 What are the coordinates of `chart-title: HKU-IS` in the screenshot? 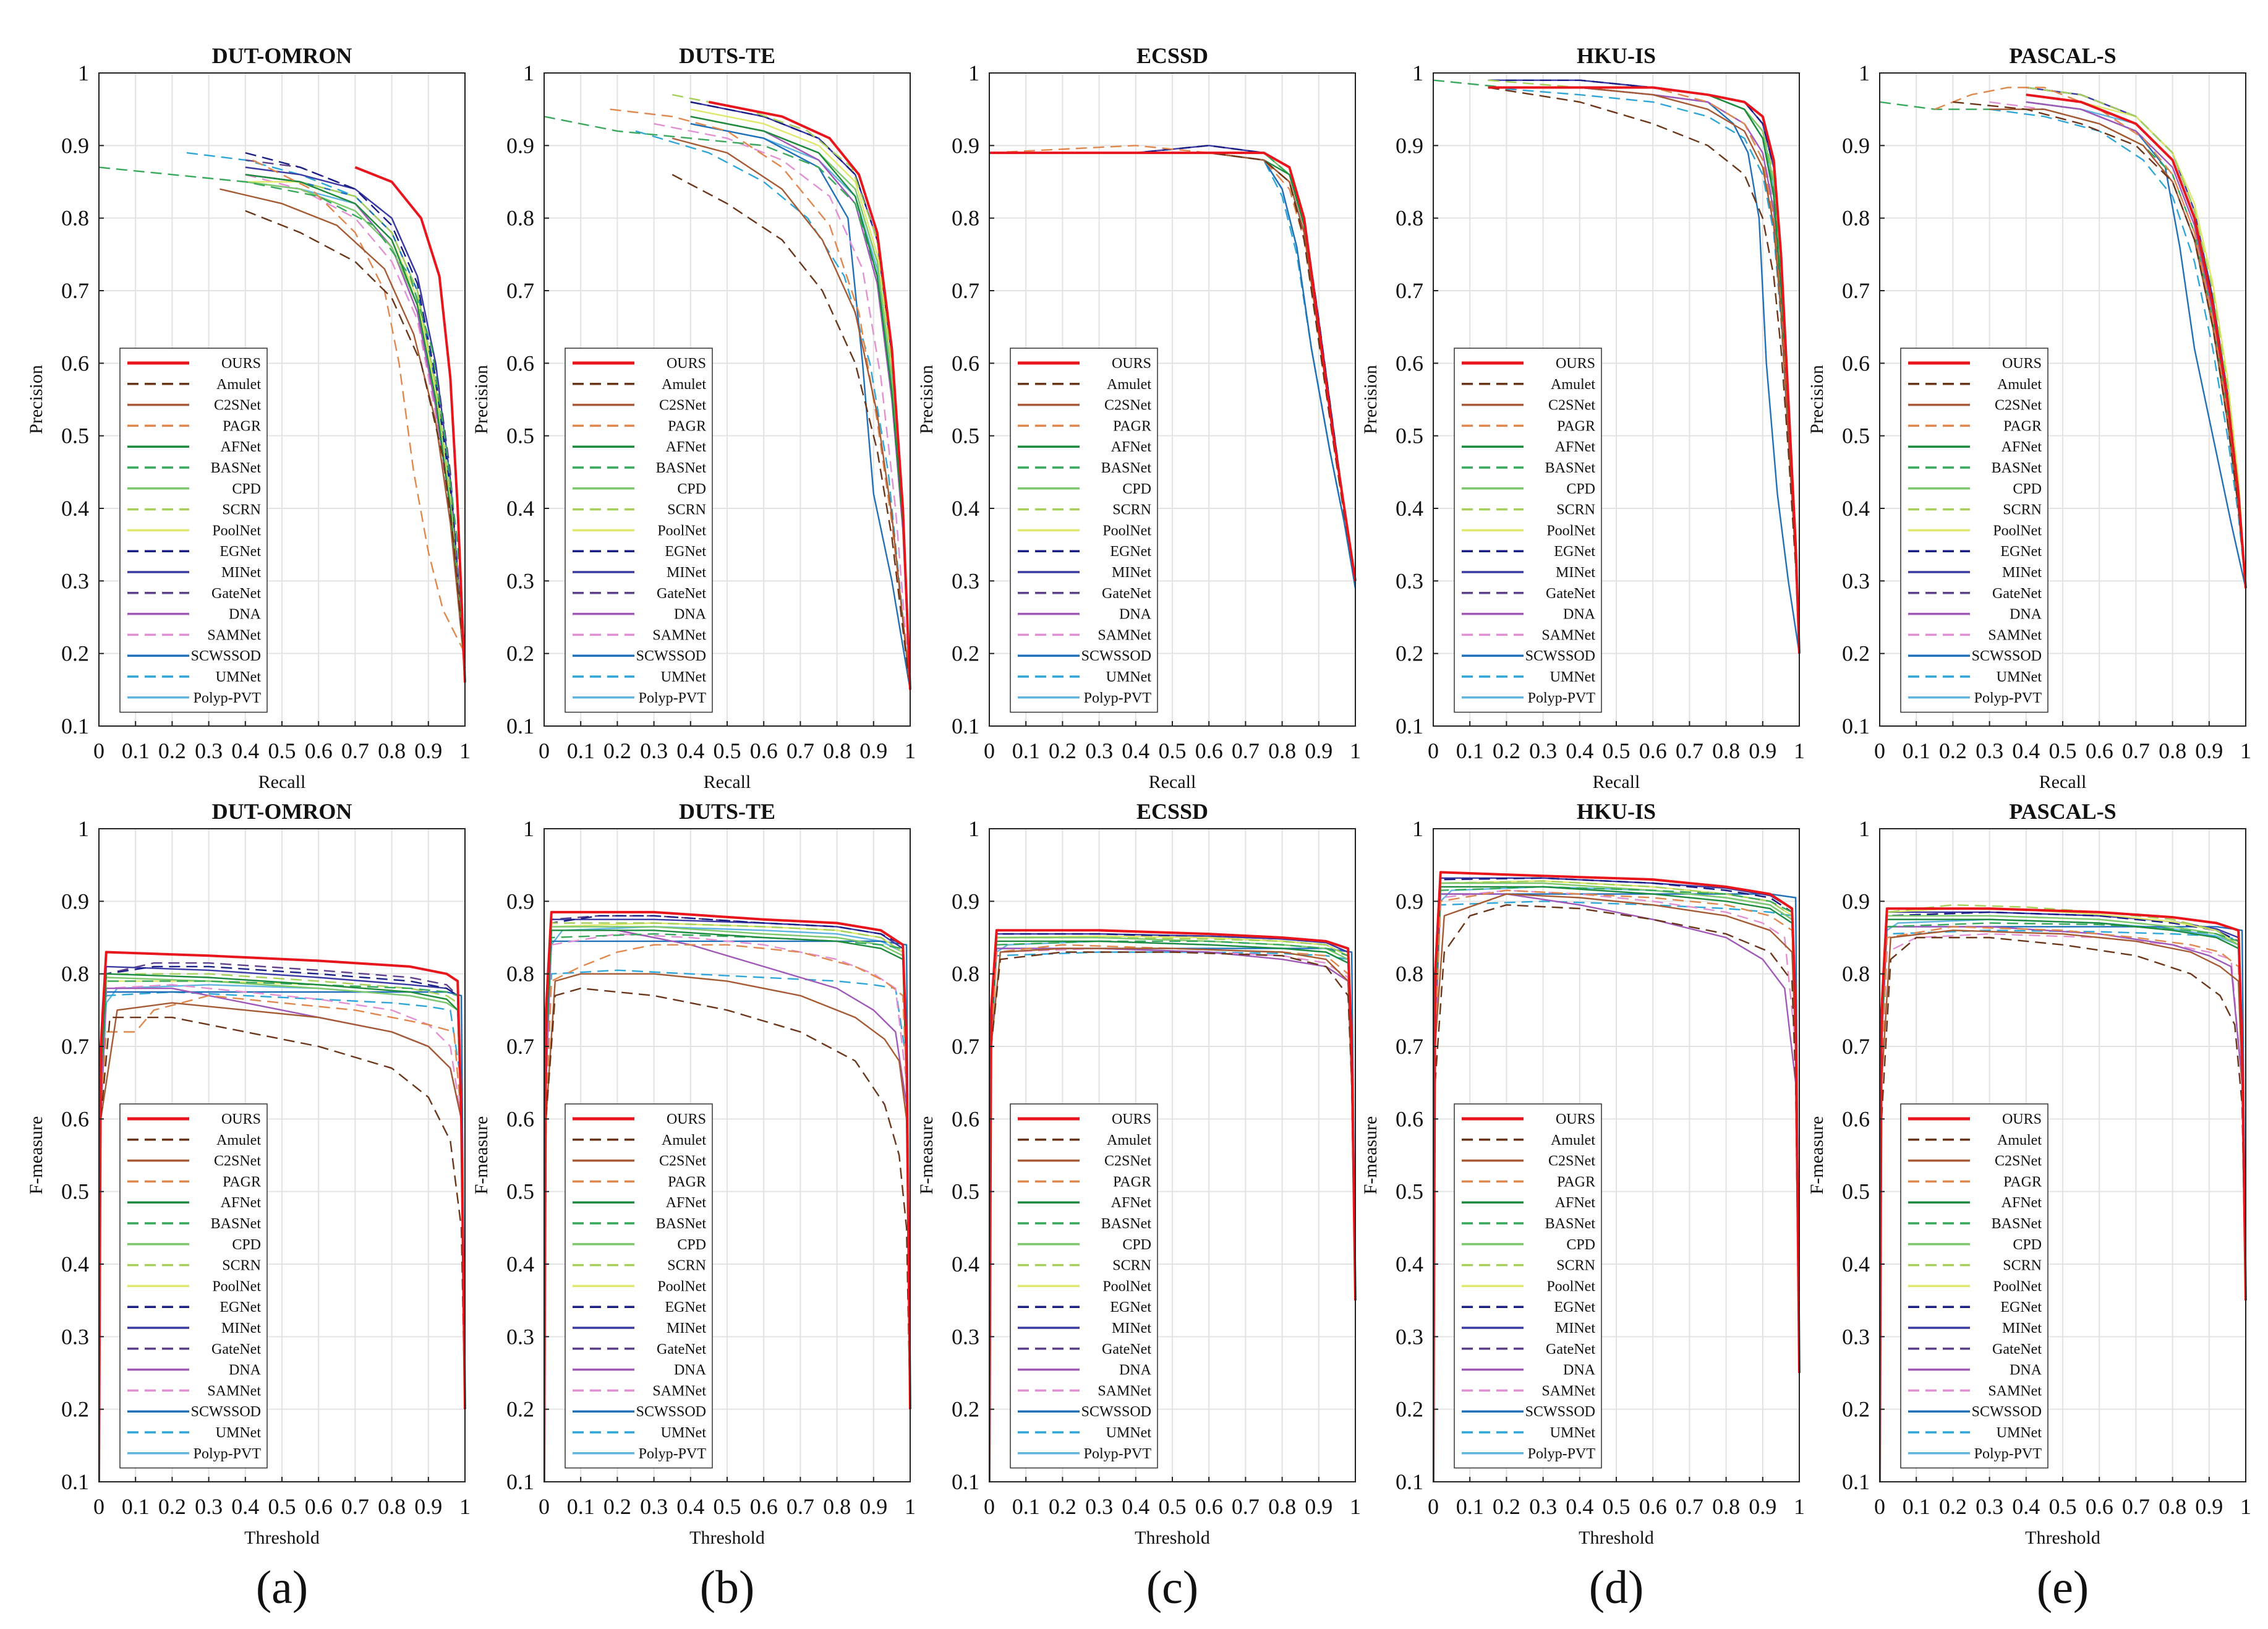 It's located at (1617, 55).